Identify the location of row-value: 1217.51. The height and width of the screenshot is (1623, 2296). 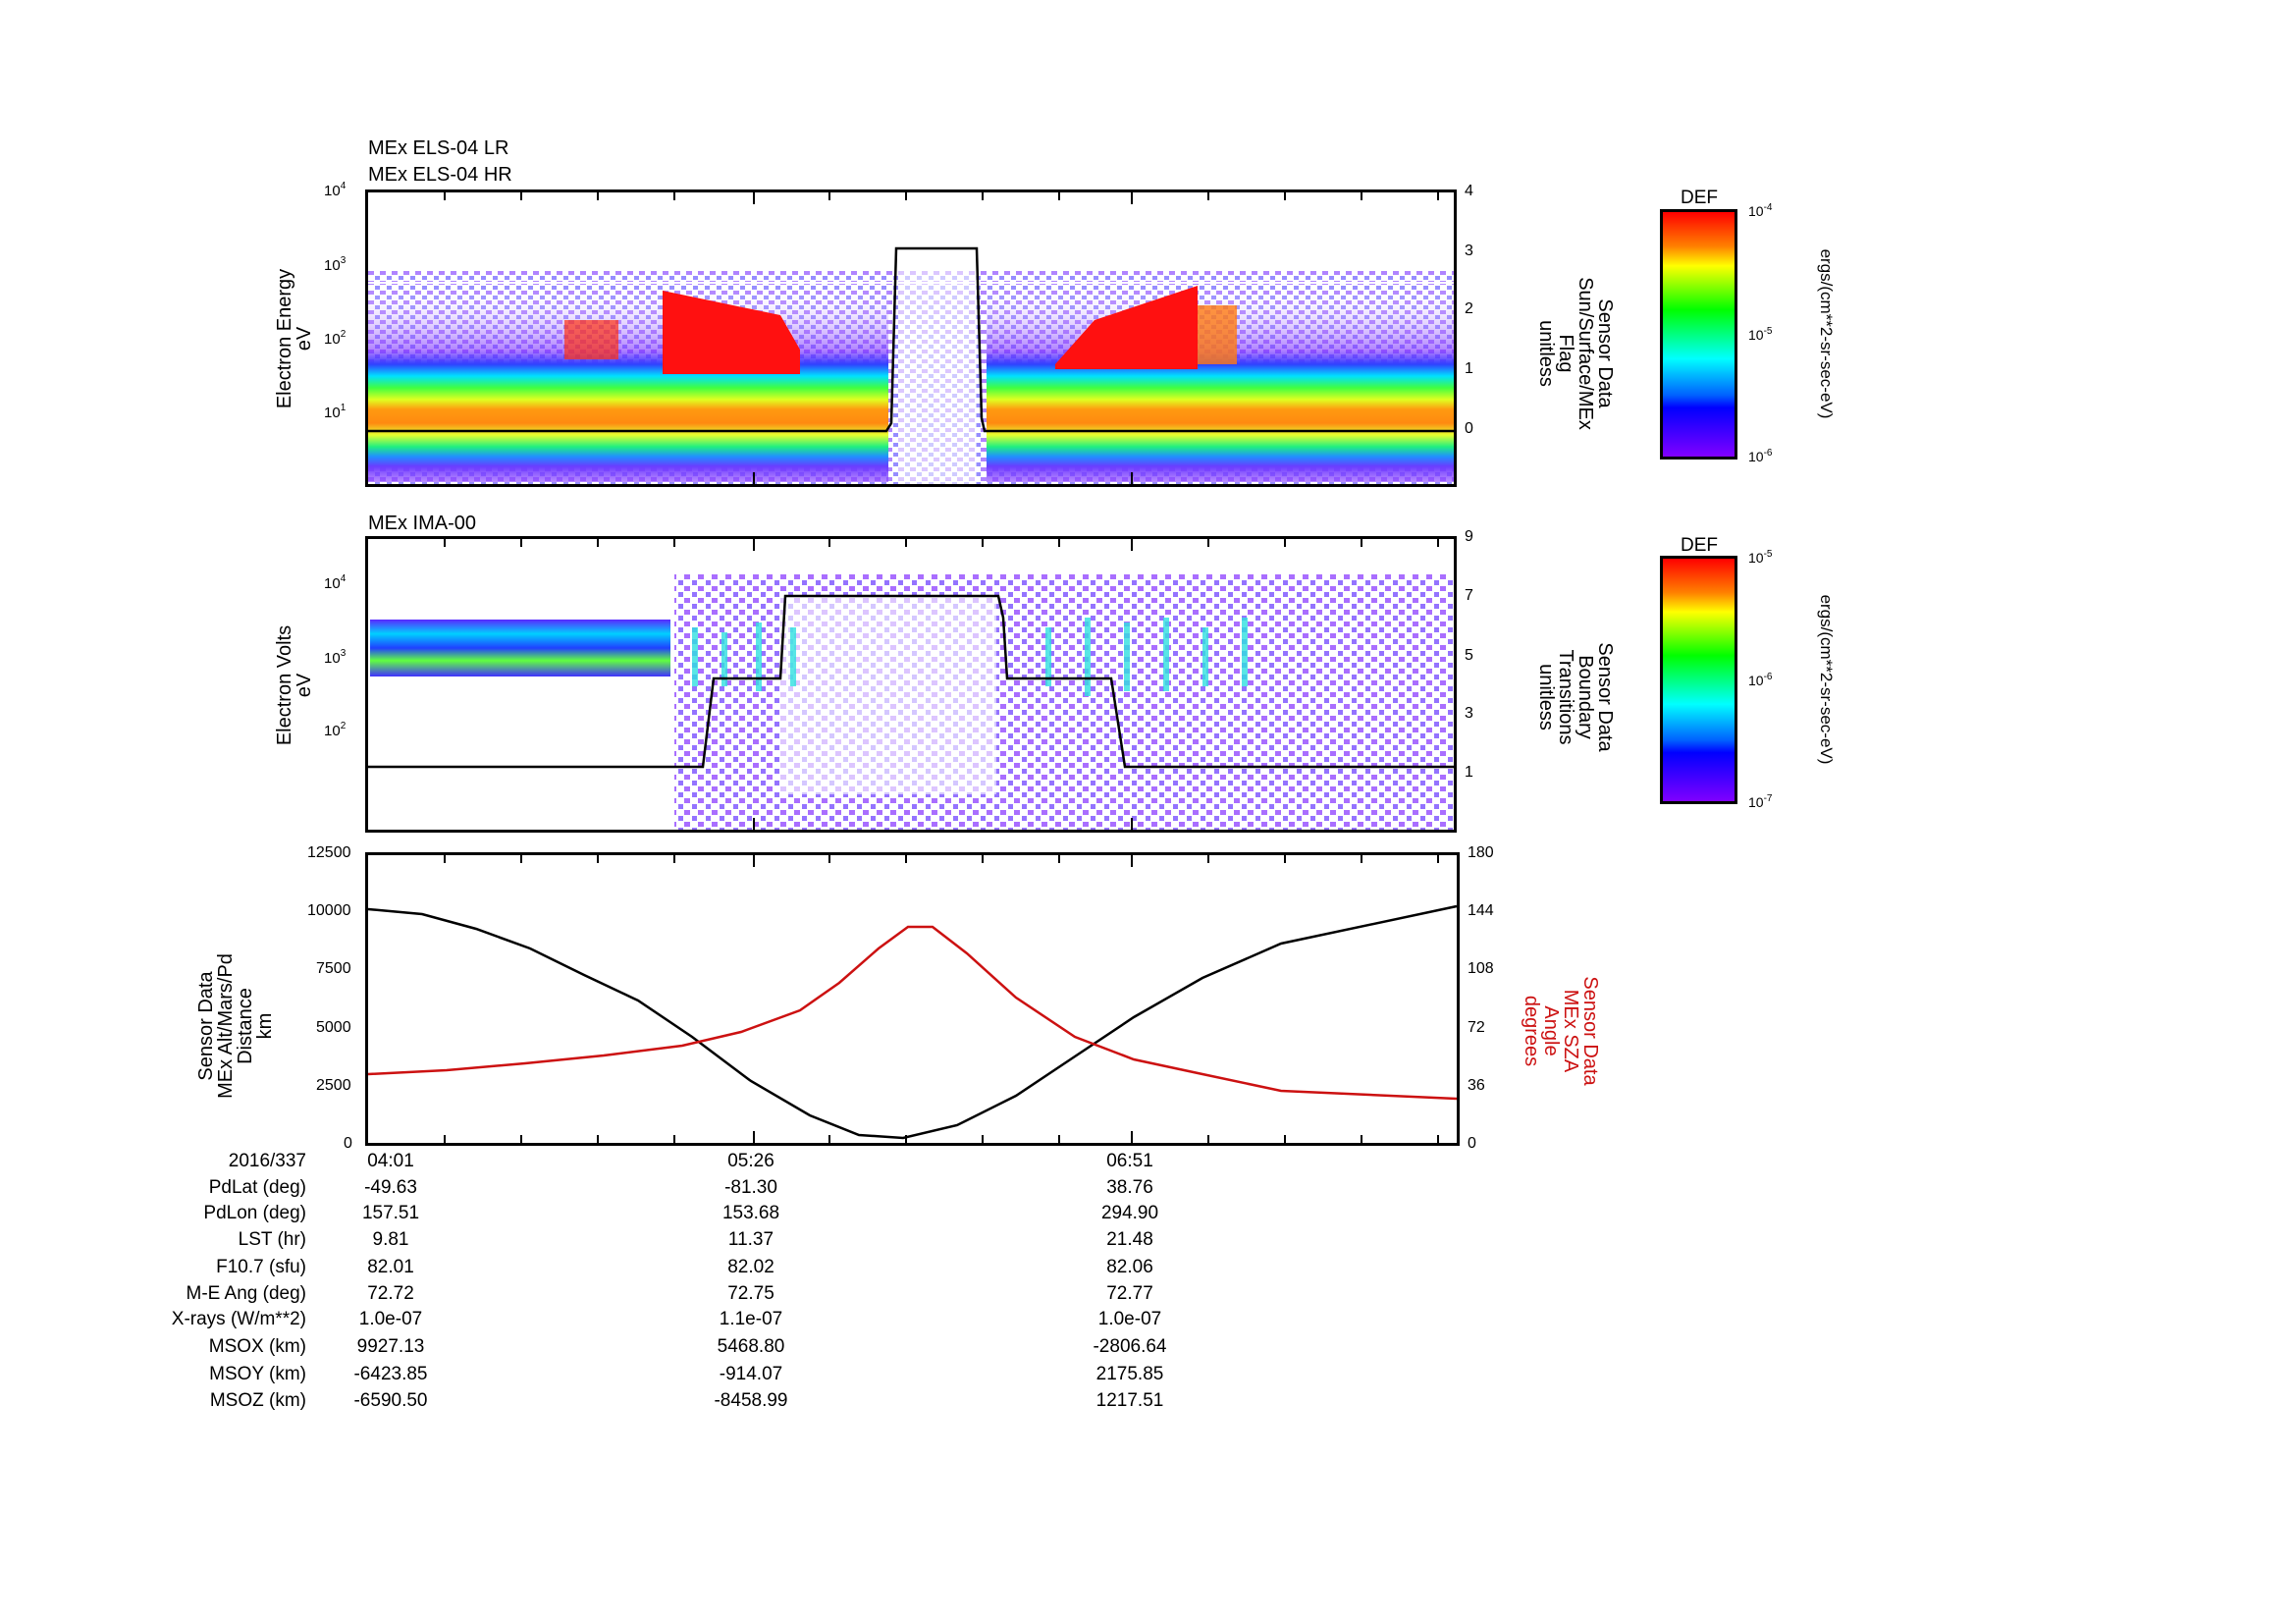
(1129, 1400).